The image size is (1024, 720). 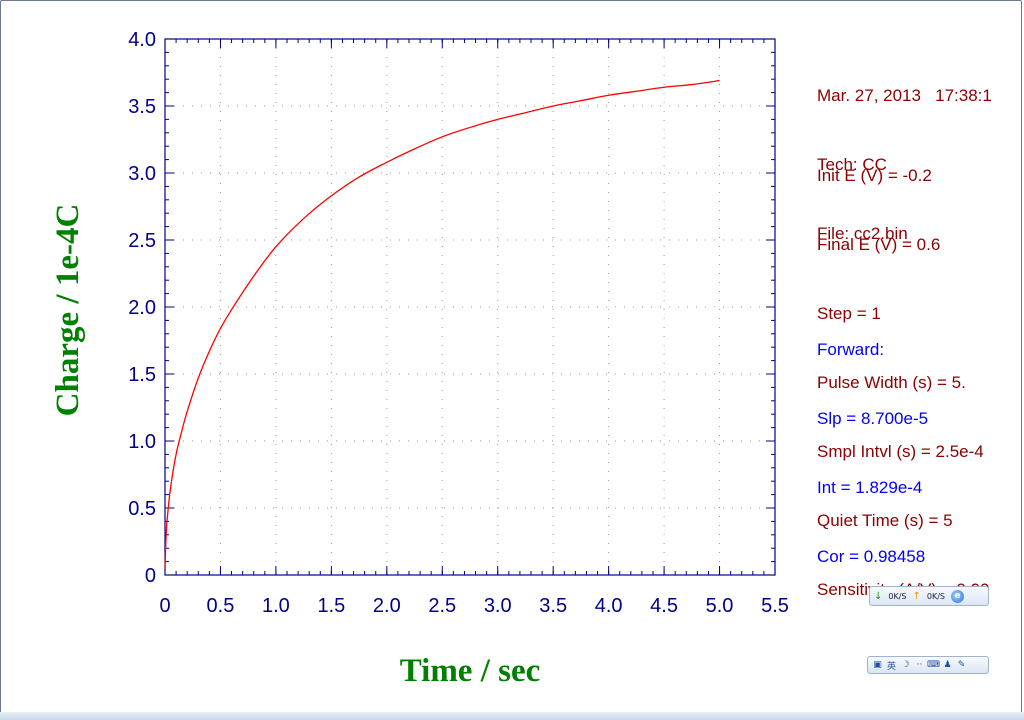 I want to click on x-tick-label: 1.5, so click(x=331, y=606).